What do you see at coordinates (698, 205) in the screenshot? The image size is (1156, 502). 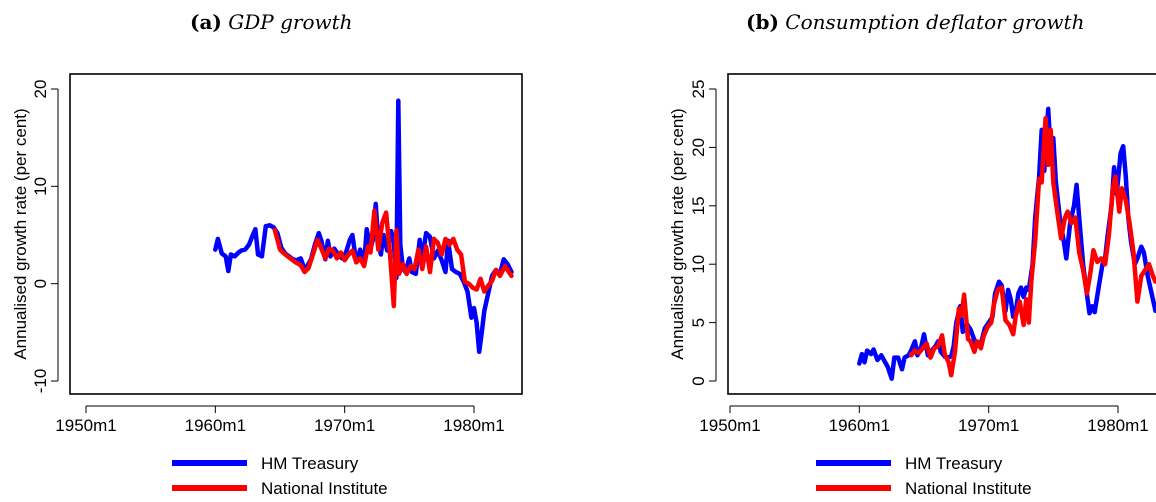 I see `y-tick-label: 15` at bounding box center [698, 205].